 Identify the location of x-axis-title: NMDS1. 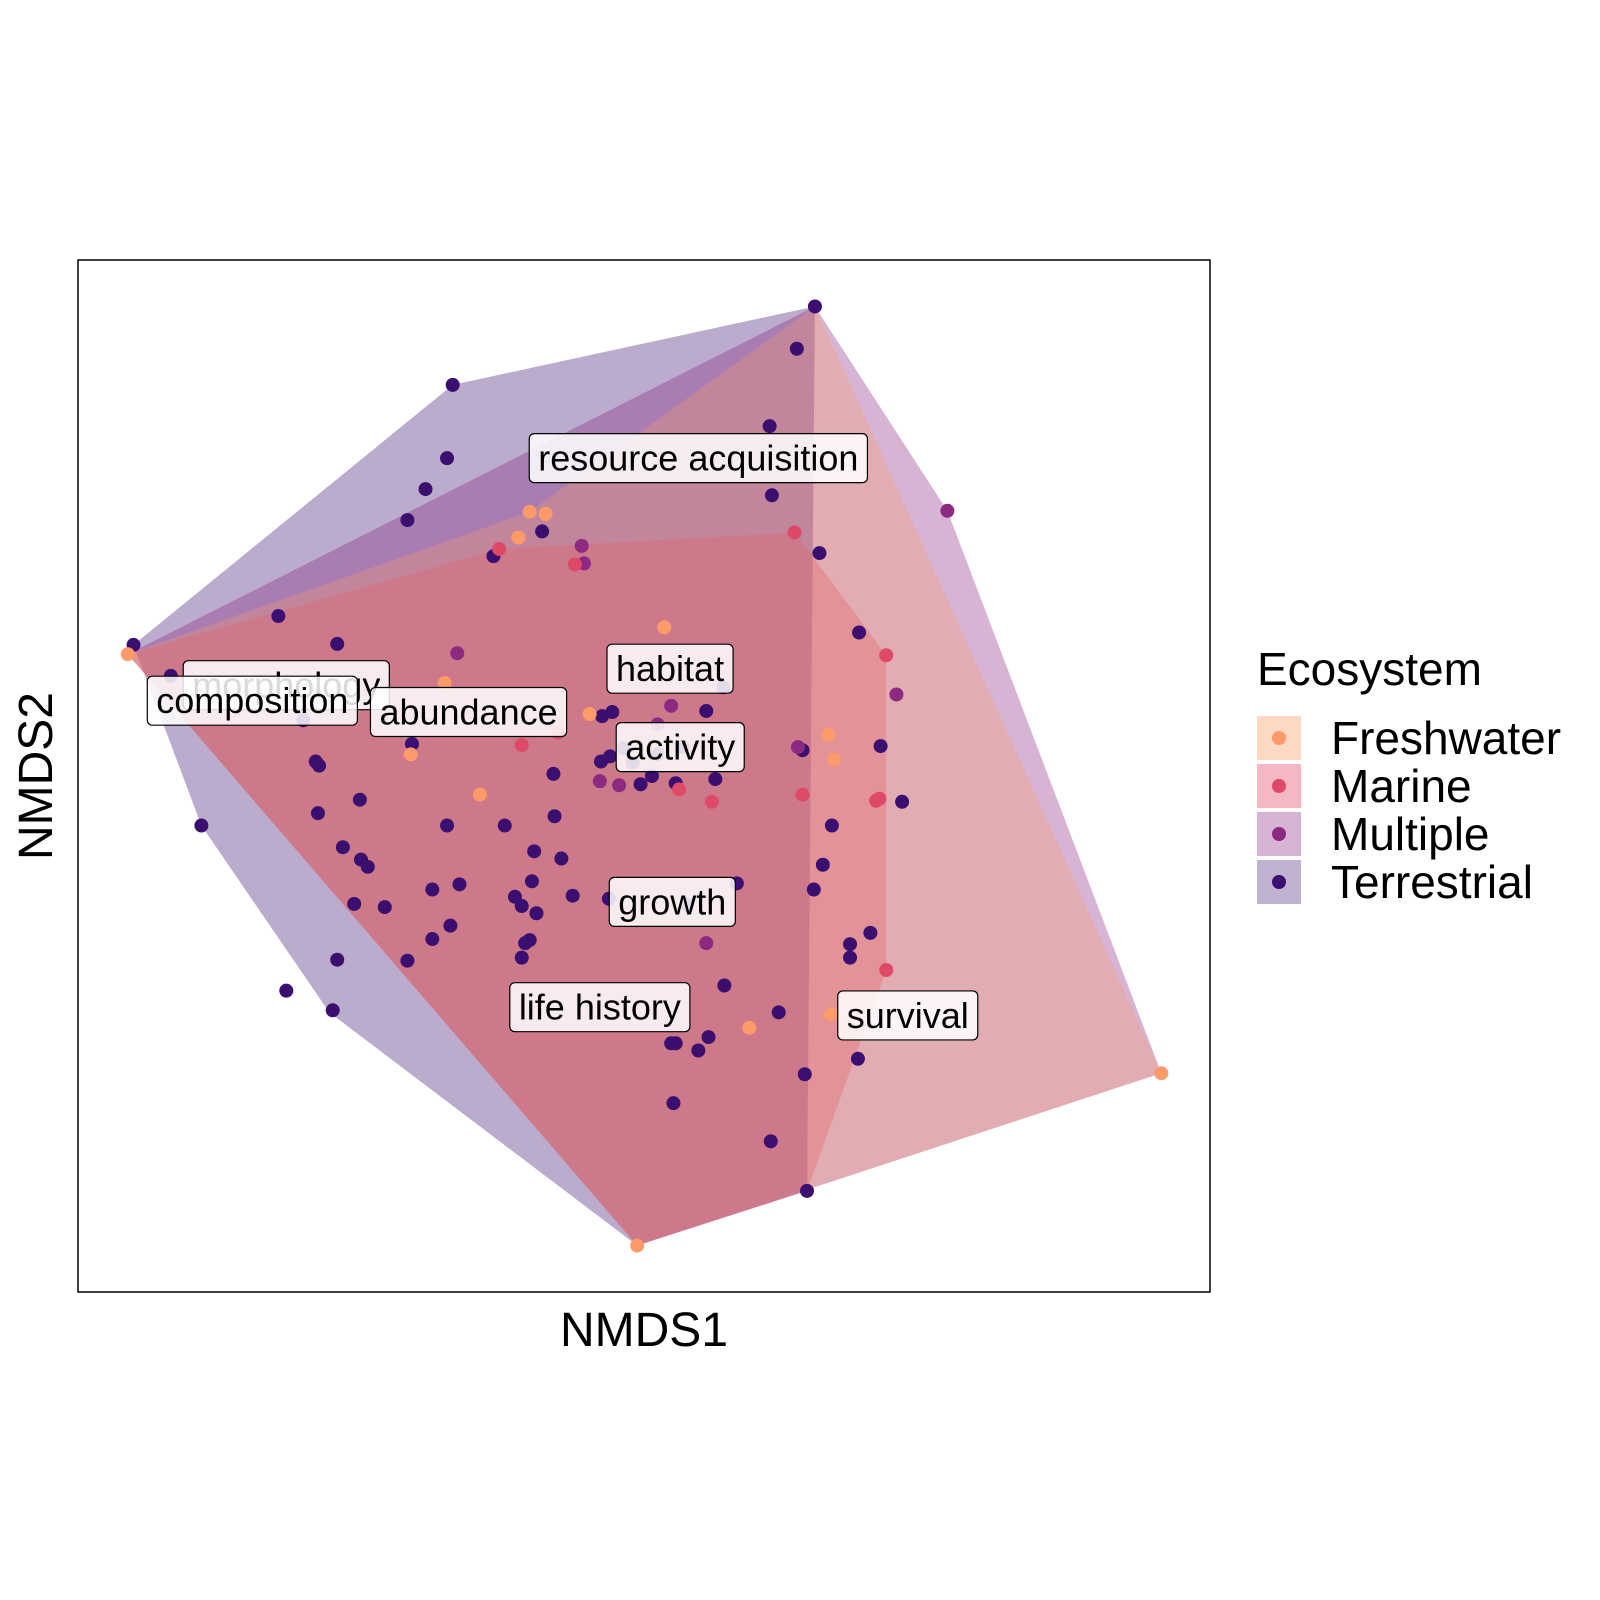
(644, 1330).